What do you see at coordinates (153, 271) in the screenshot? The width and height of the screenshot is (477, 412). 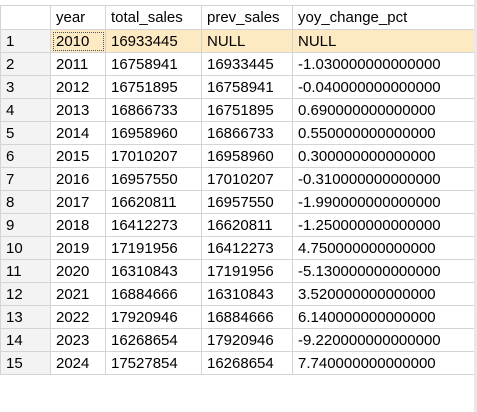 I see `cell-total-sales: 16310843` at bounding box center [153, 271].